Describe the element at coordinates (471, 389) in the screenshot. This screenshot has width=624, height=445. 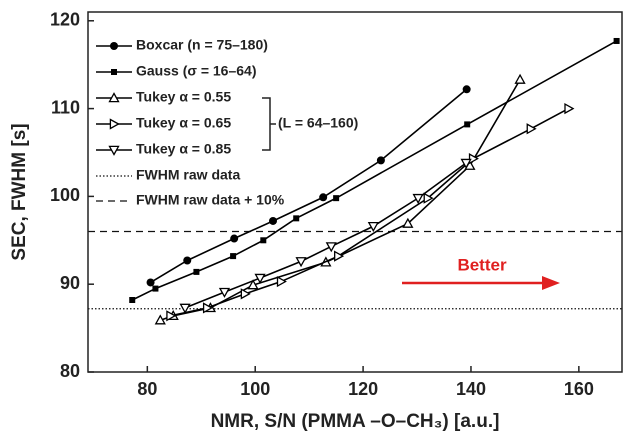
I see `x-tick-label: 140` at that location.